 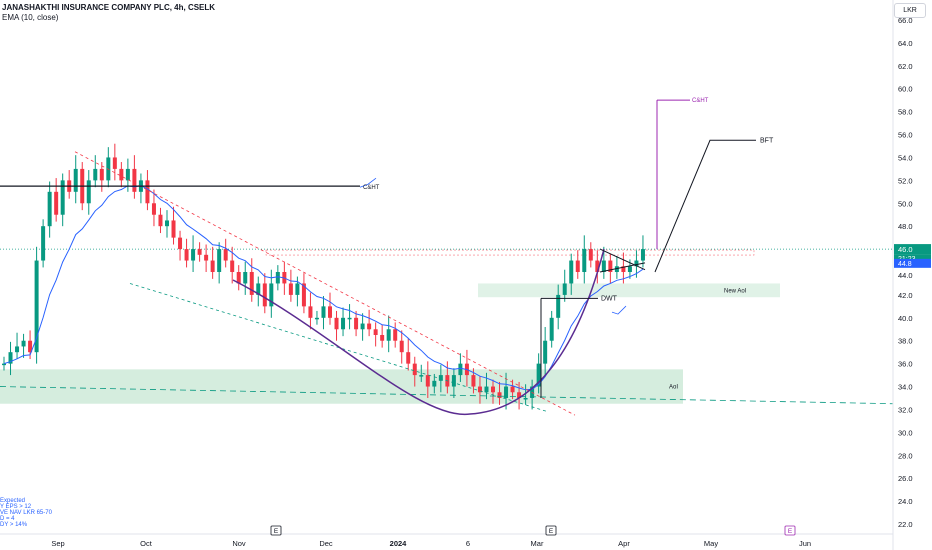 I want to click on handle-top, so click(x=622, y=259).